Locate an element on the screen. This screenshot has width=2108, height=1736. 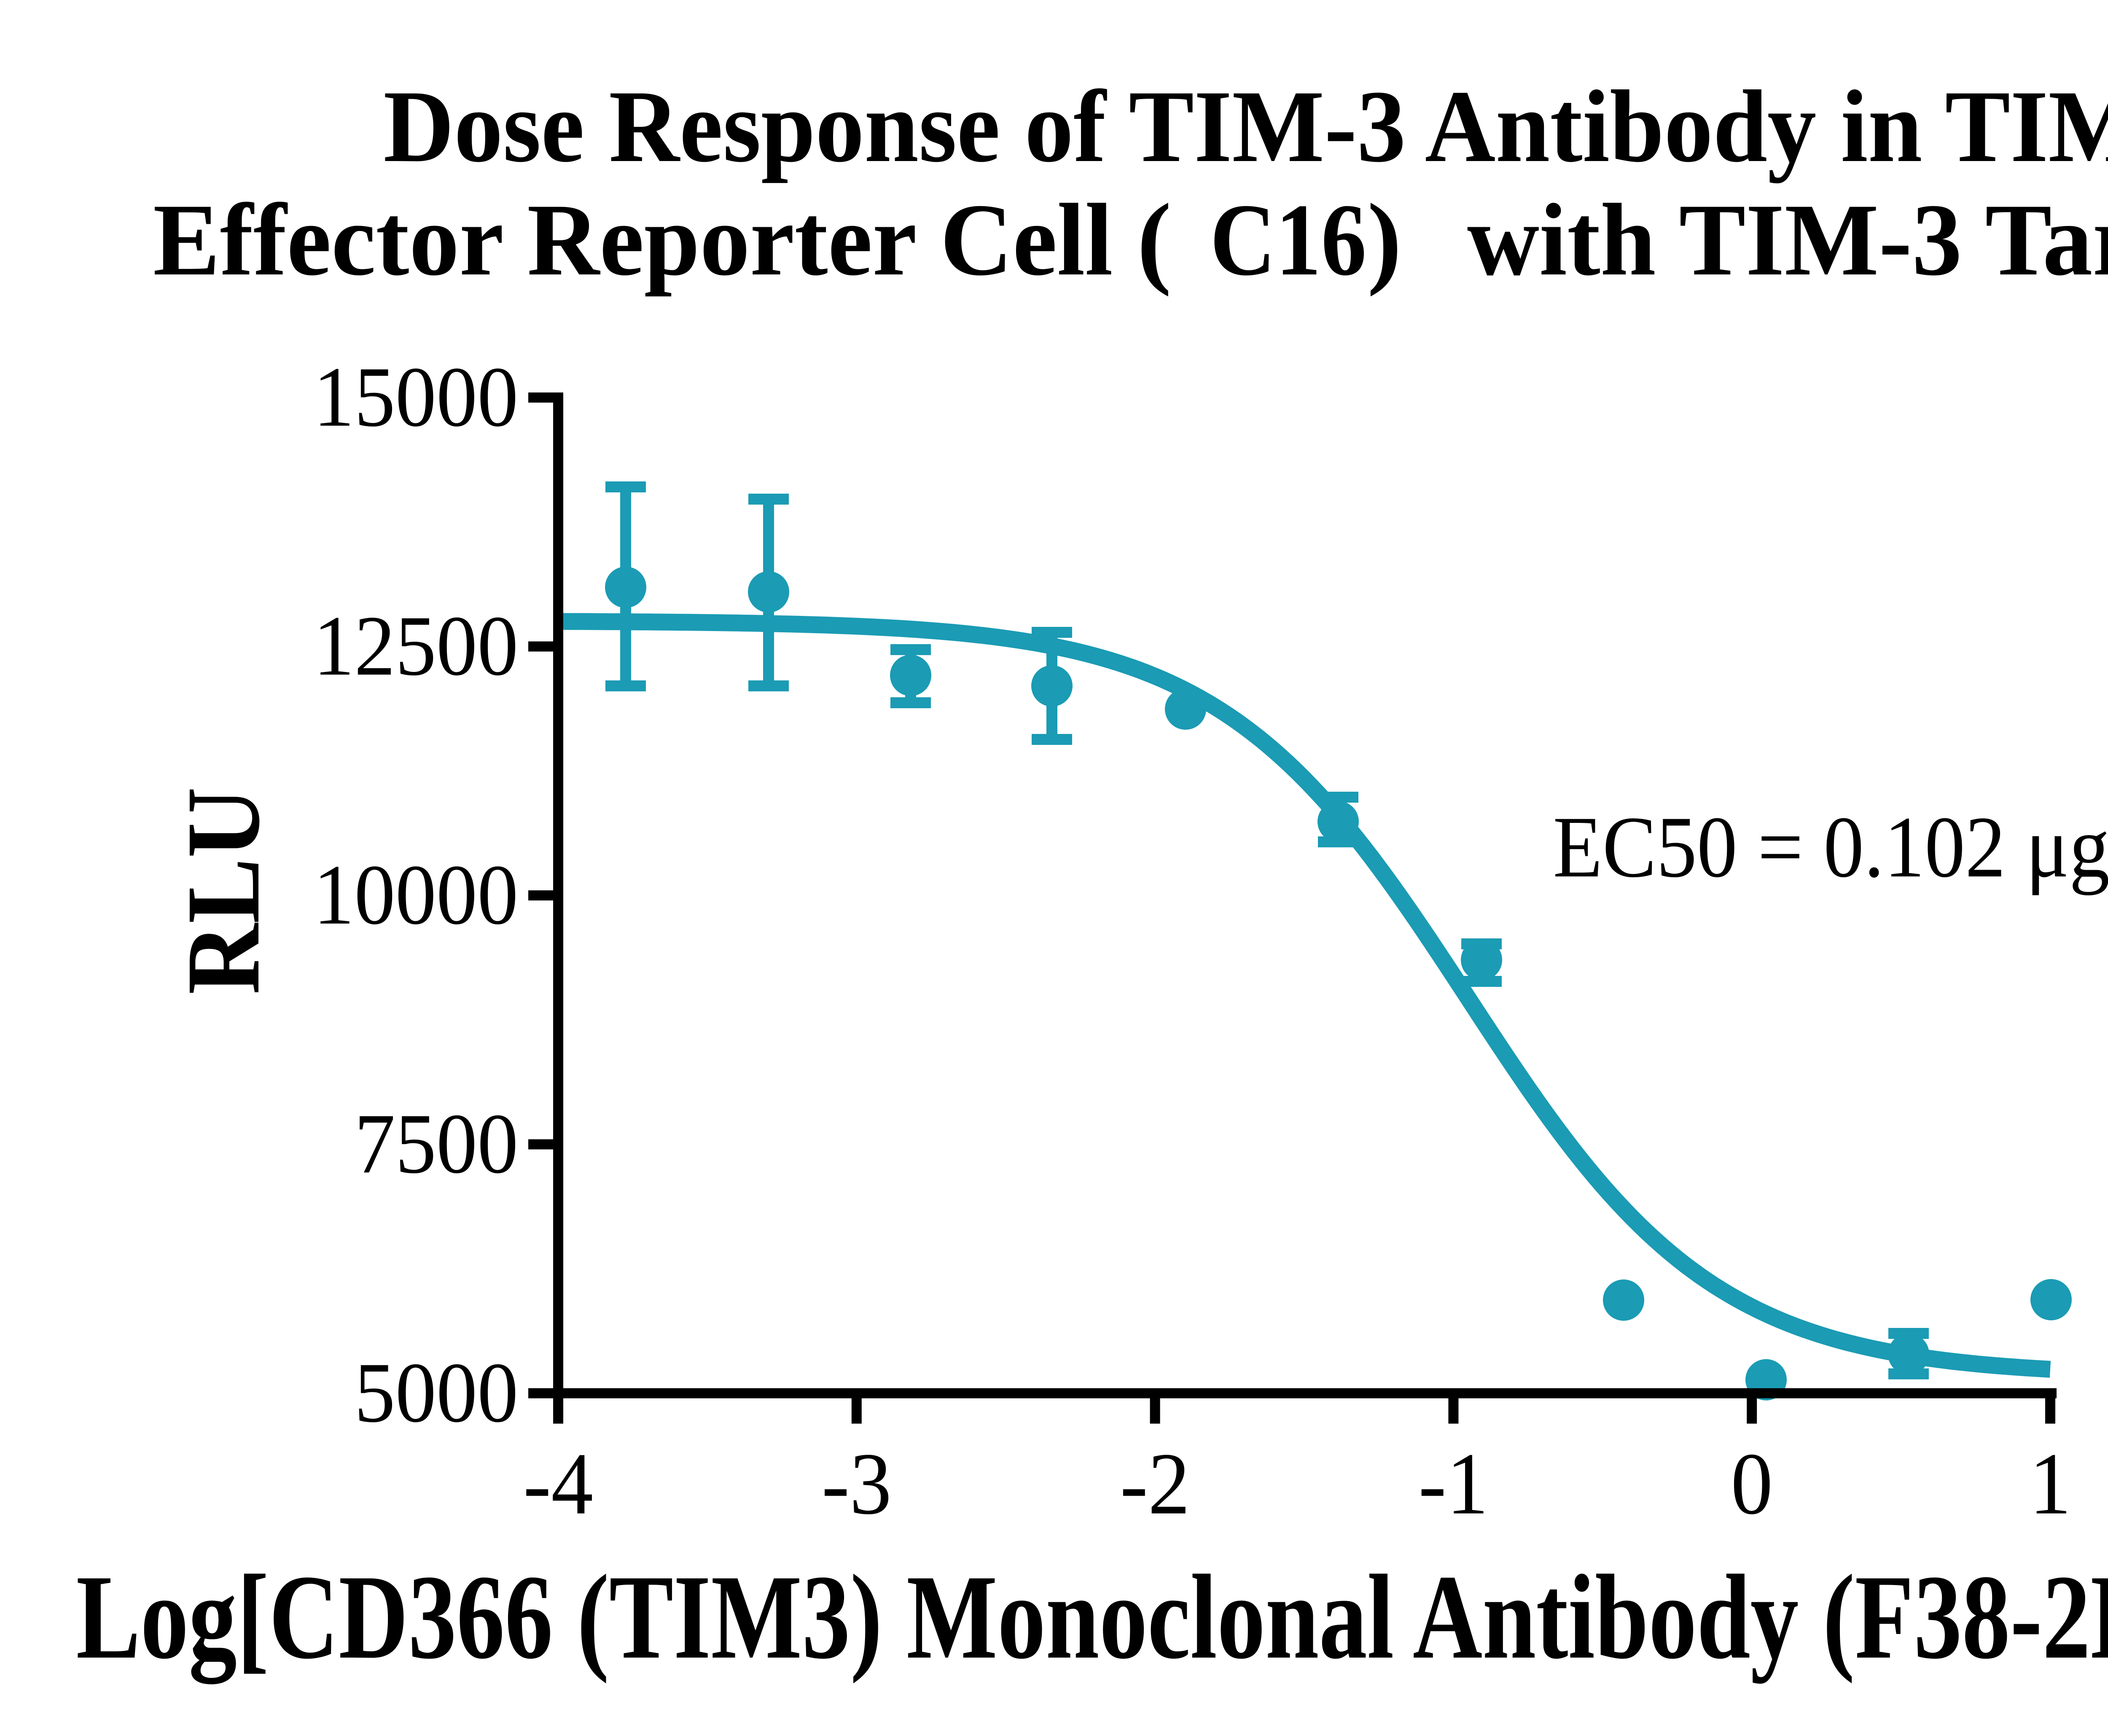
svg-text: -4 is located at coordinates (558, 1484).